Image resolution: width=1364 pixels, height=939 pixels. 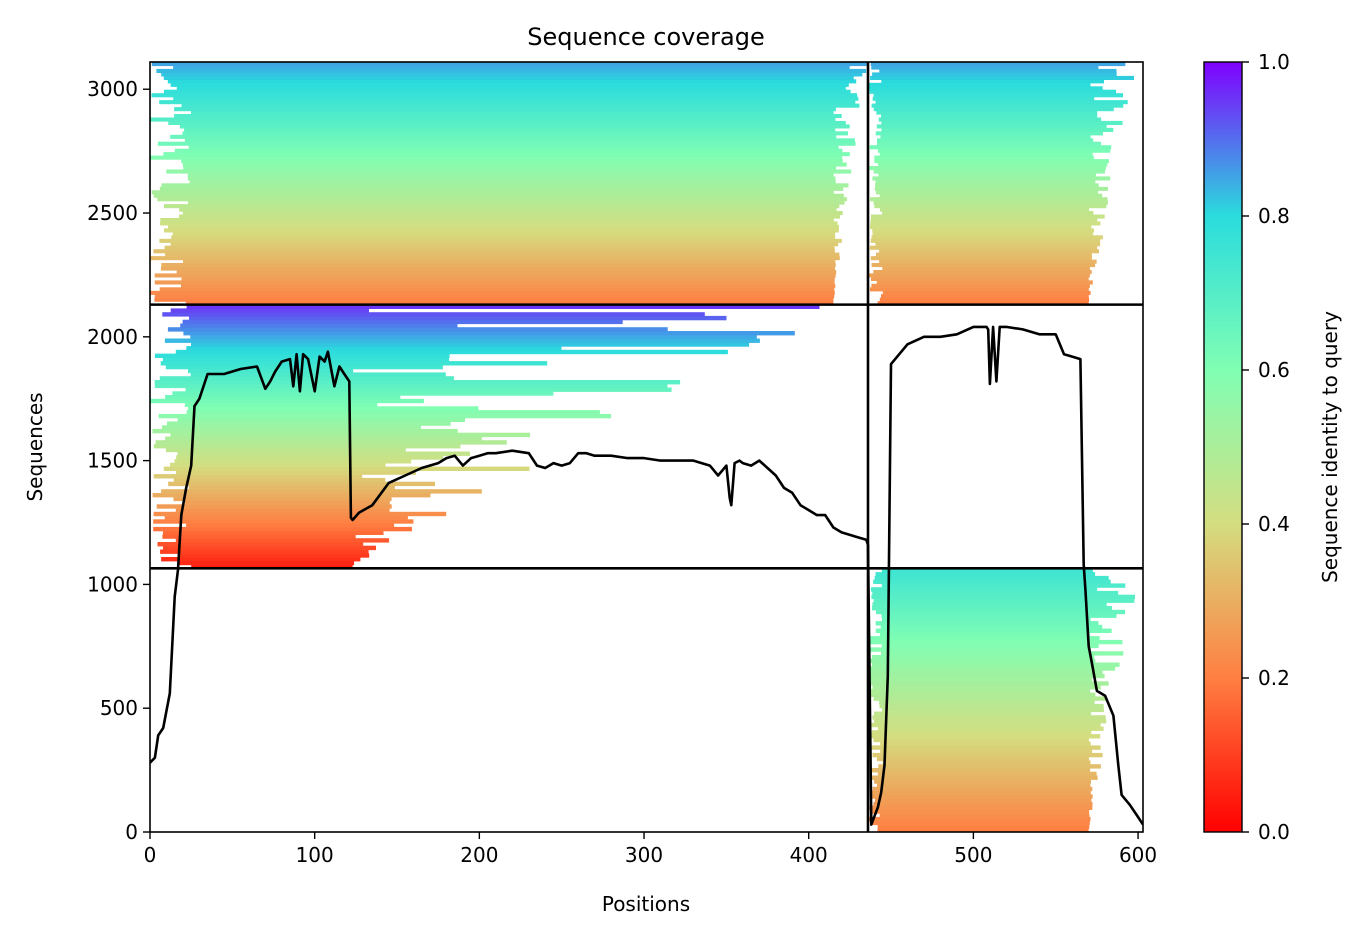 I want to click on x-tick-label: 600, so click(x=1138, y=855).